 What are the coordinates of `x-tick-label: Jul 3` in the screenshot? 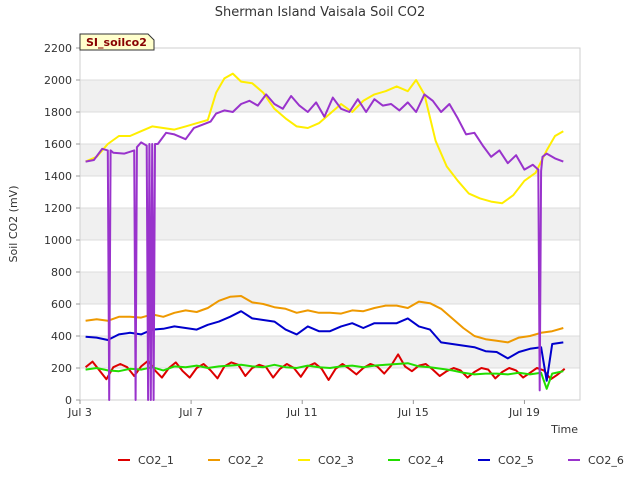 It's located at (79, 412).